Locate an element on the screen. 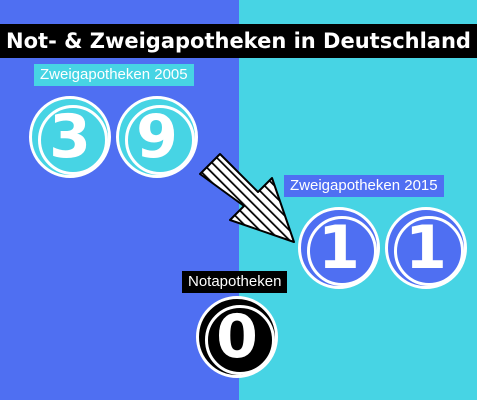 Image resolution: width=477 pixels, height=400 pixels. branch-2015-digit-1: 1 is located at coordinates (339, 248).